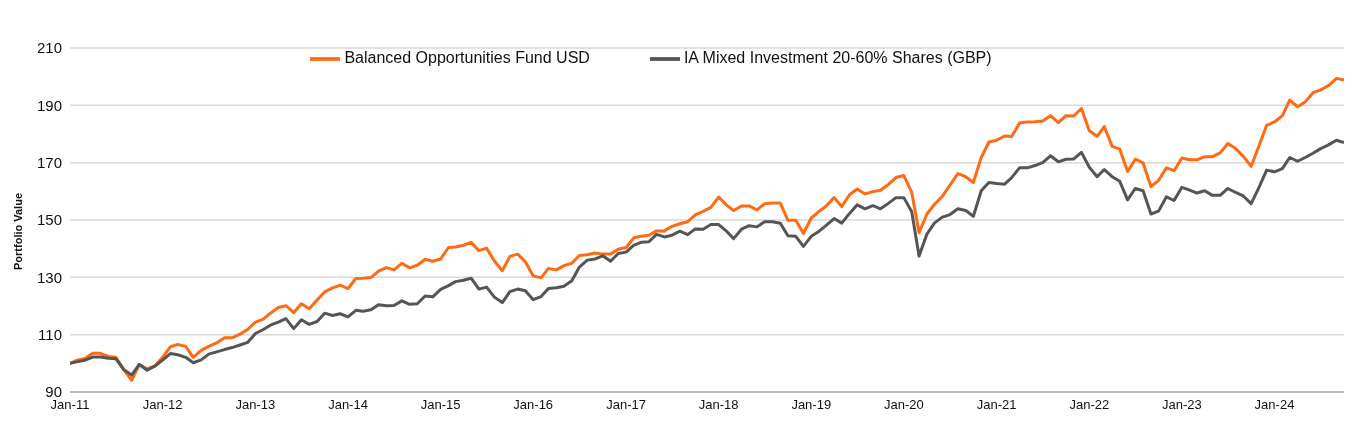  What do you see at coordinates (50, 334) in the screenshot?
I see `y-tick-label: 110` at bounding box center [50, 334].